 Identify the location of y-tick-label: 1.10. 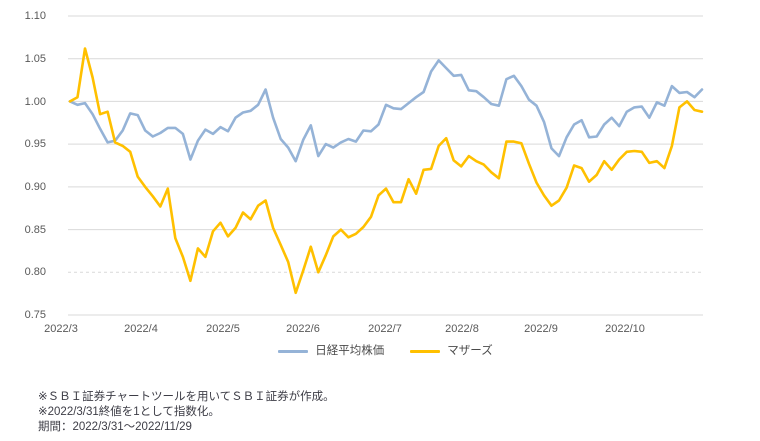
(35, 16).